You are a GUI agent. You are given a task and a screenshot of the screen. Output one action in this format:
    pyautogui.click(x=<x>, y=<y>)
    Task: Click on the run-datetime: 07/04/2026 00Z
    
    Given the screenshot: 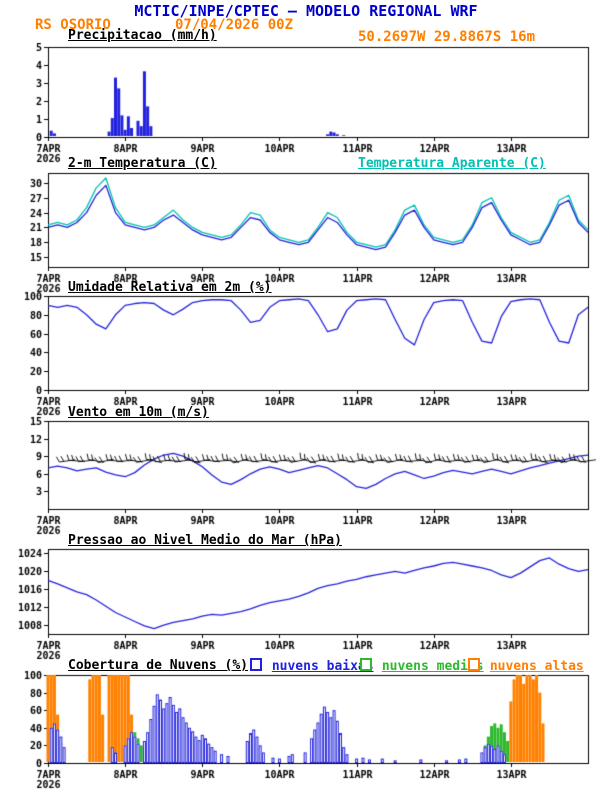 What is the action you would take?
    pyautogui.click(x=234, y=25)
    